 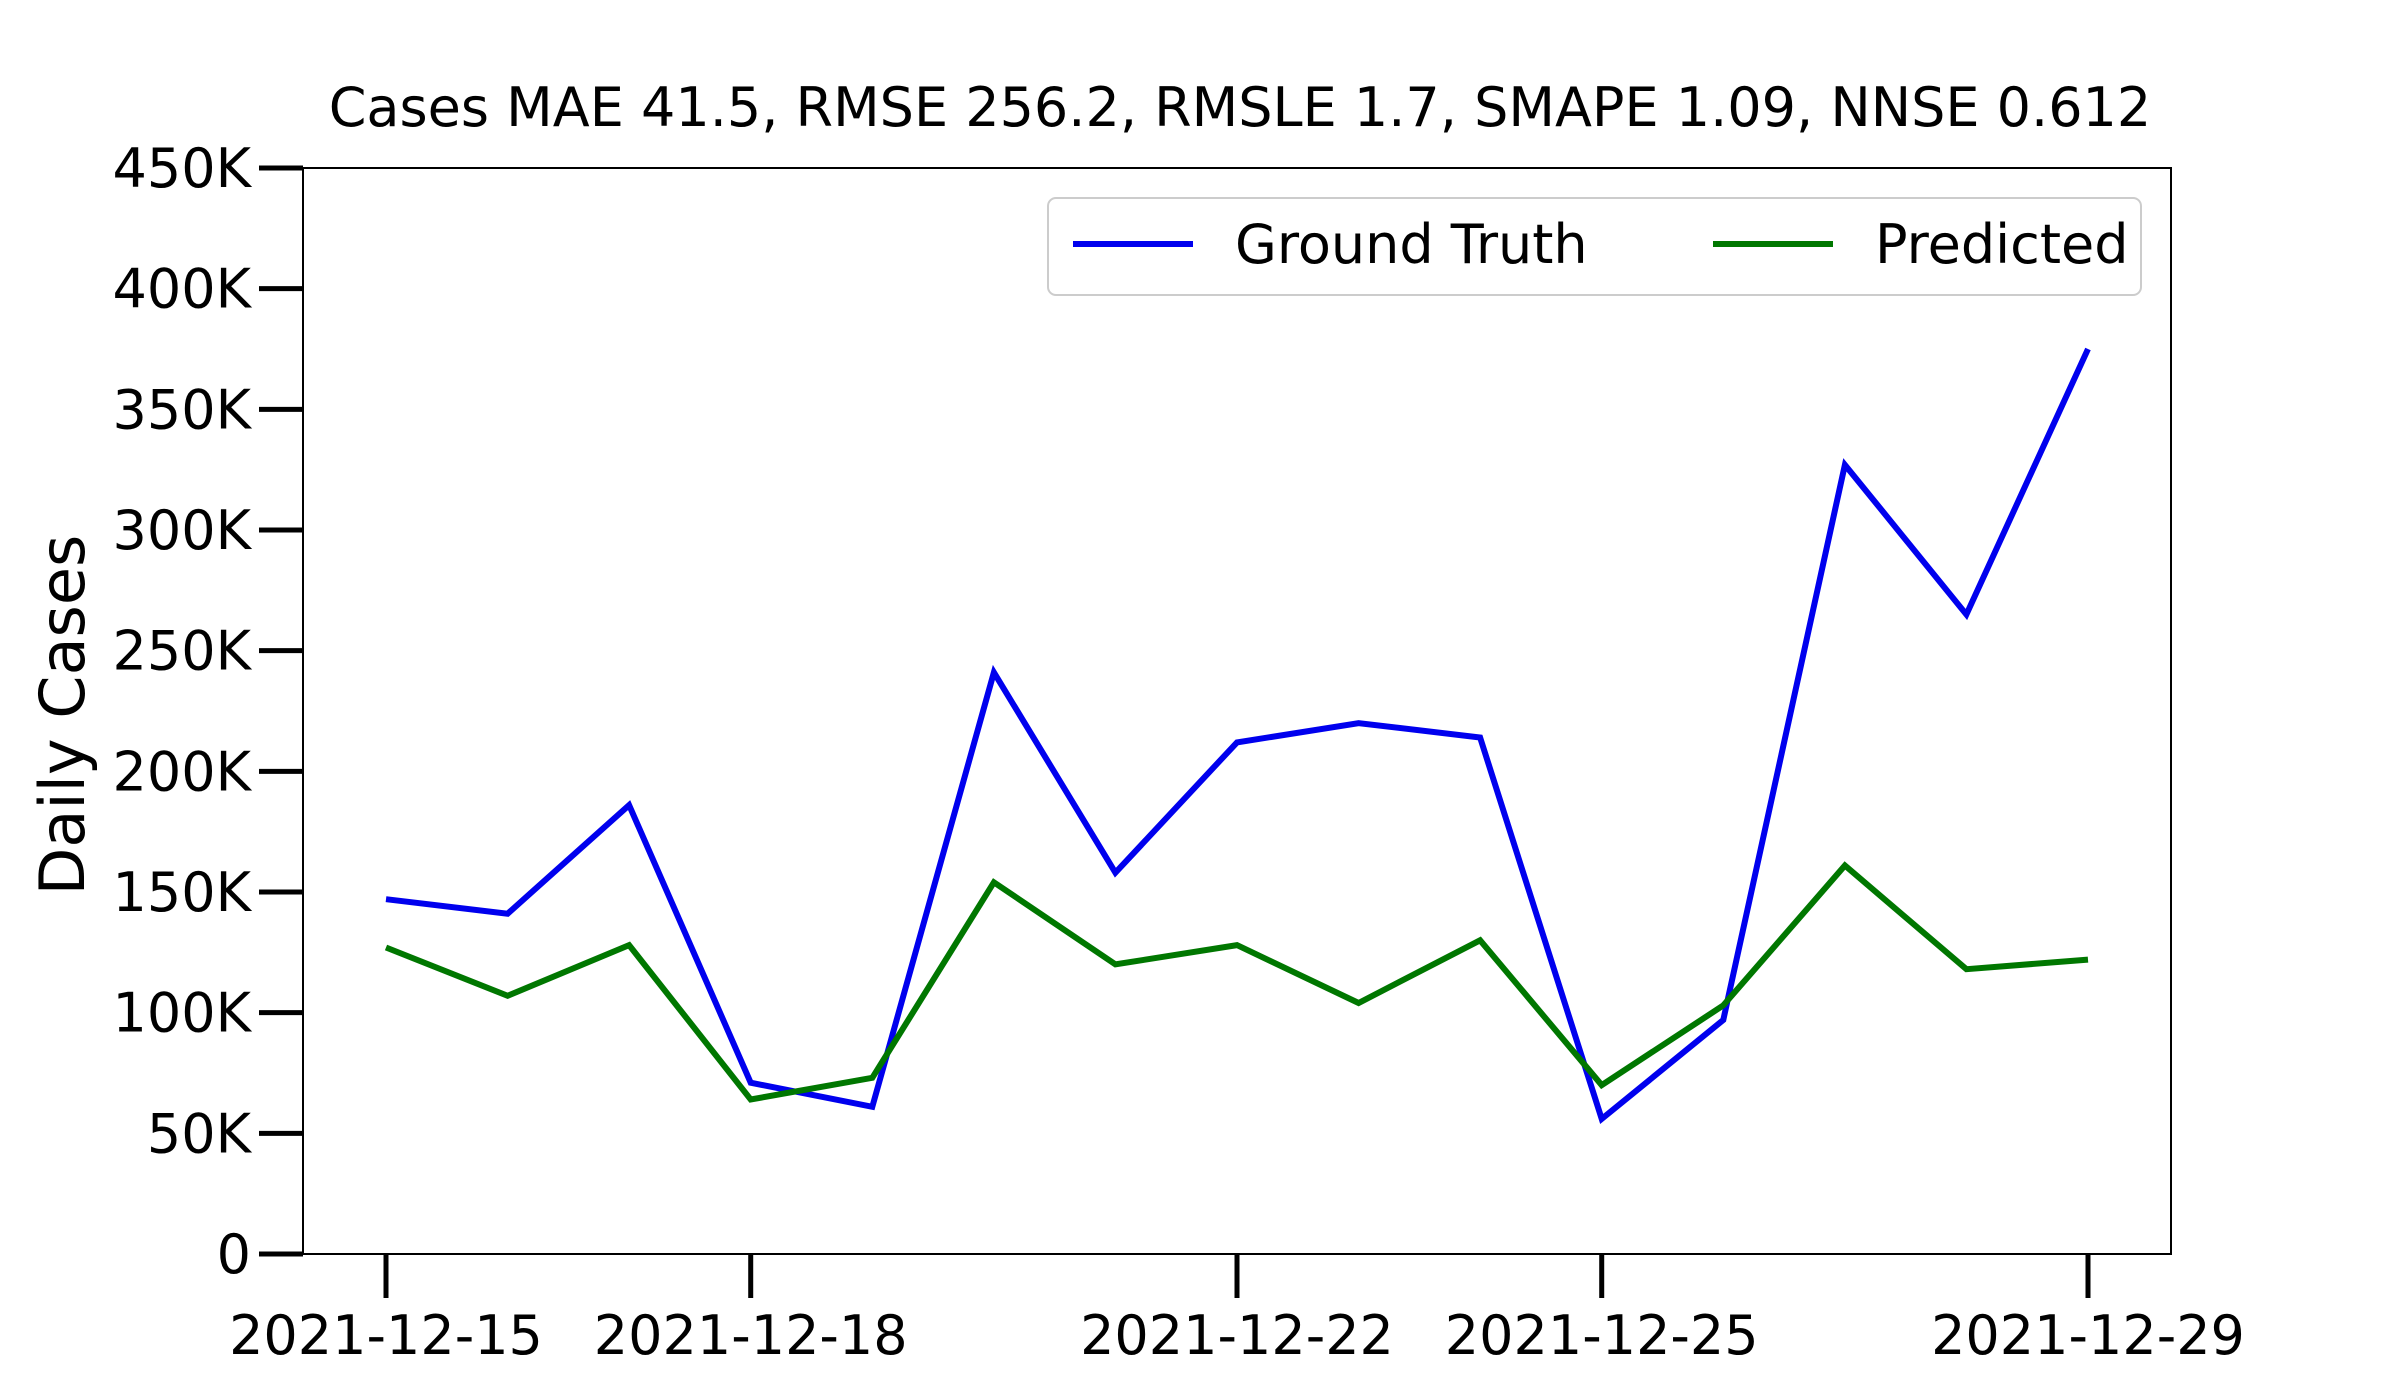 What do you see at coordinates (183, 530) in the screenshot?
I see `y-tick-label: 300K` at bounding box center [183, 530].